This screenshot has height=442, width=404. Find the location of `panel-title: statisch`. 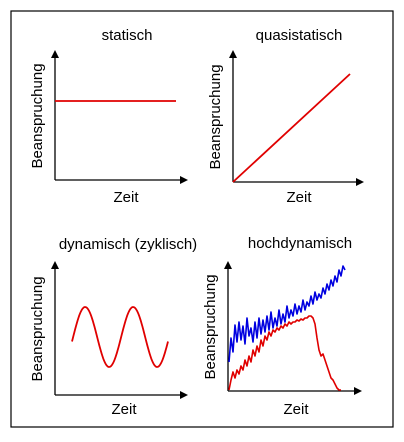

panel-title: statisch is located at coordinates (127, 35).